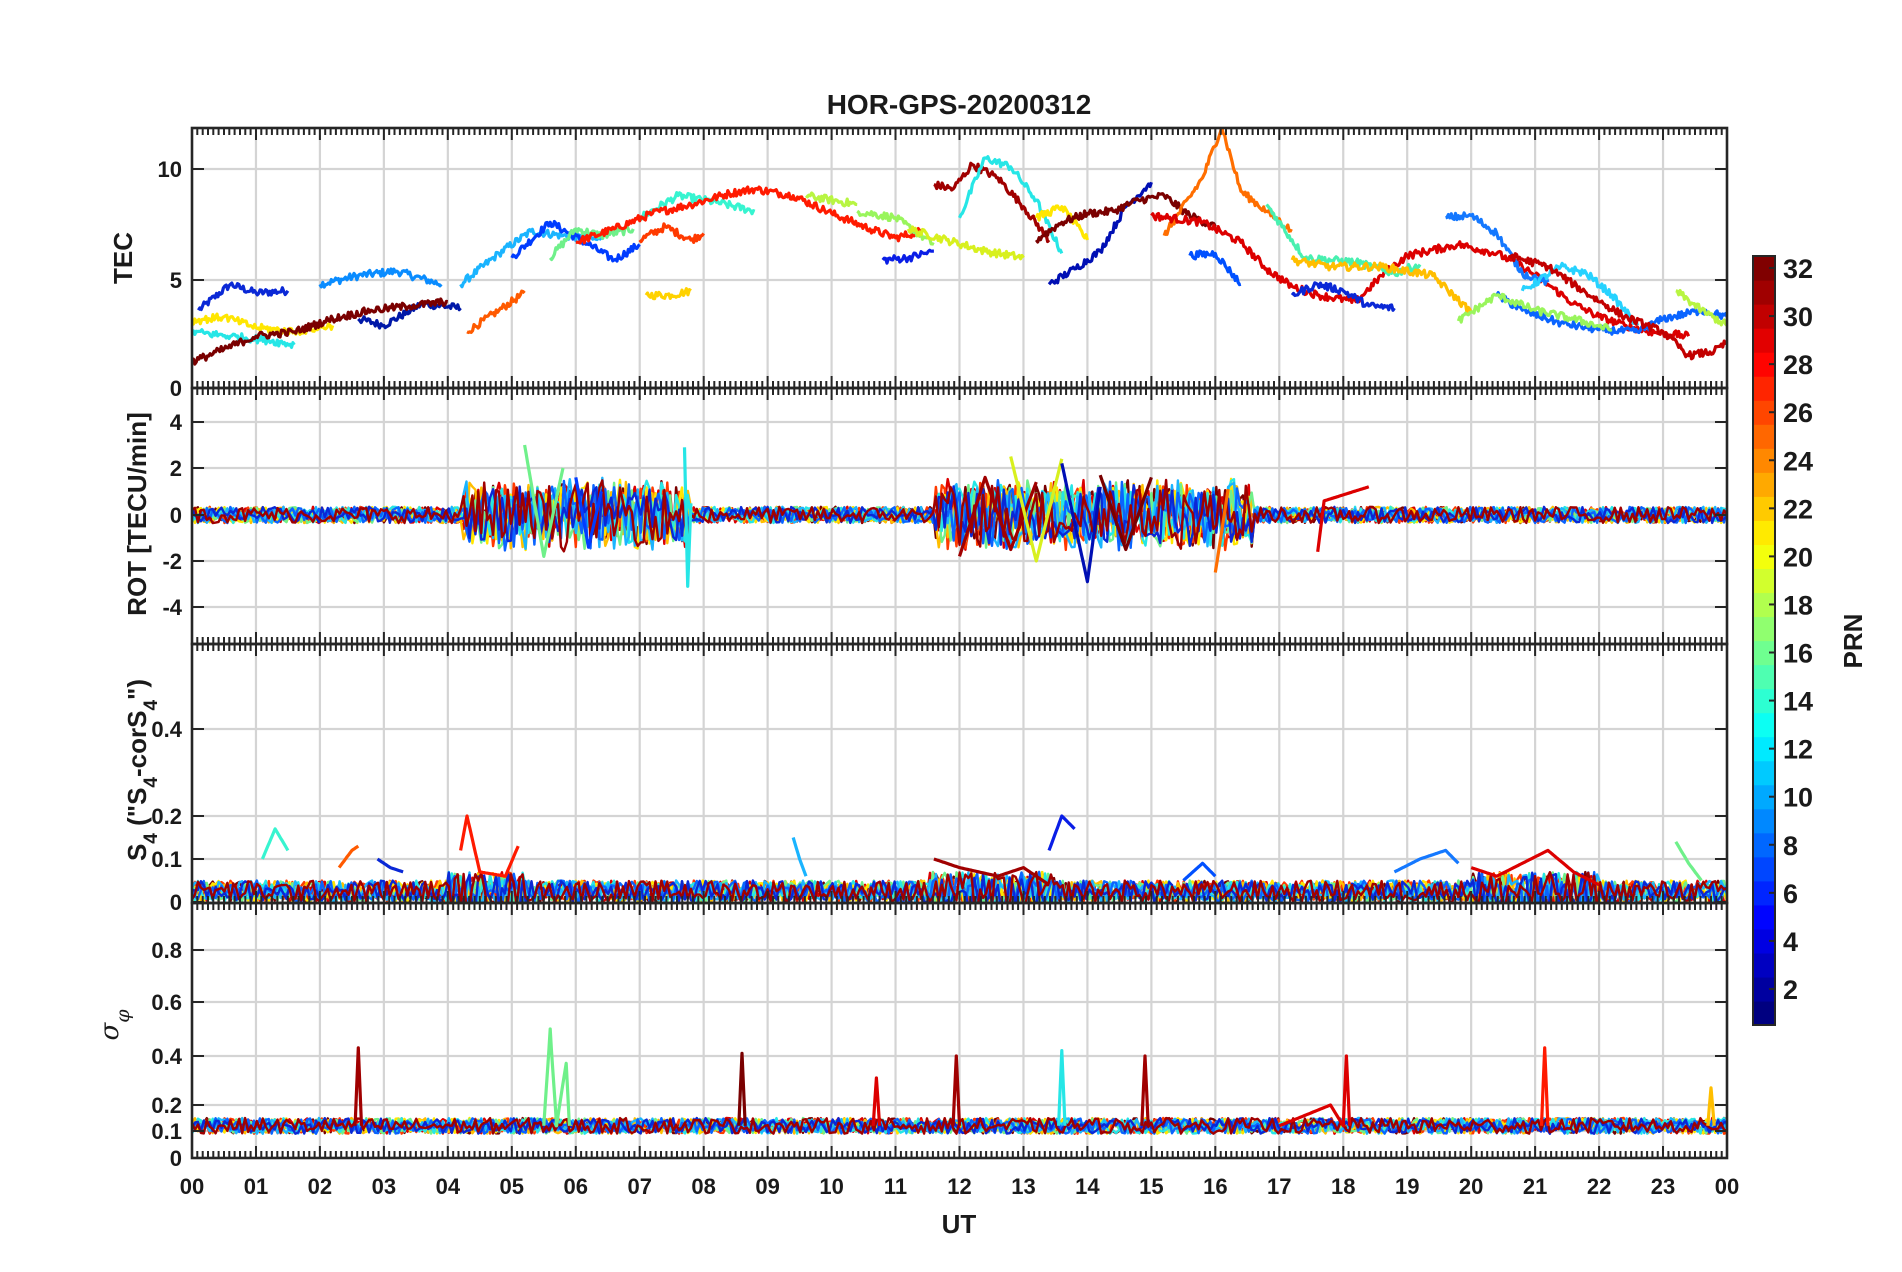 Image resolution: width=1902 pixels, height=1272 pixels. What do you see at coordinates (1727, 1186) in the screenshot?
I see `x-tick-label: 00` at bounding box center [1727, 1186].